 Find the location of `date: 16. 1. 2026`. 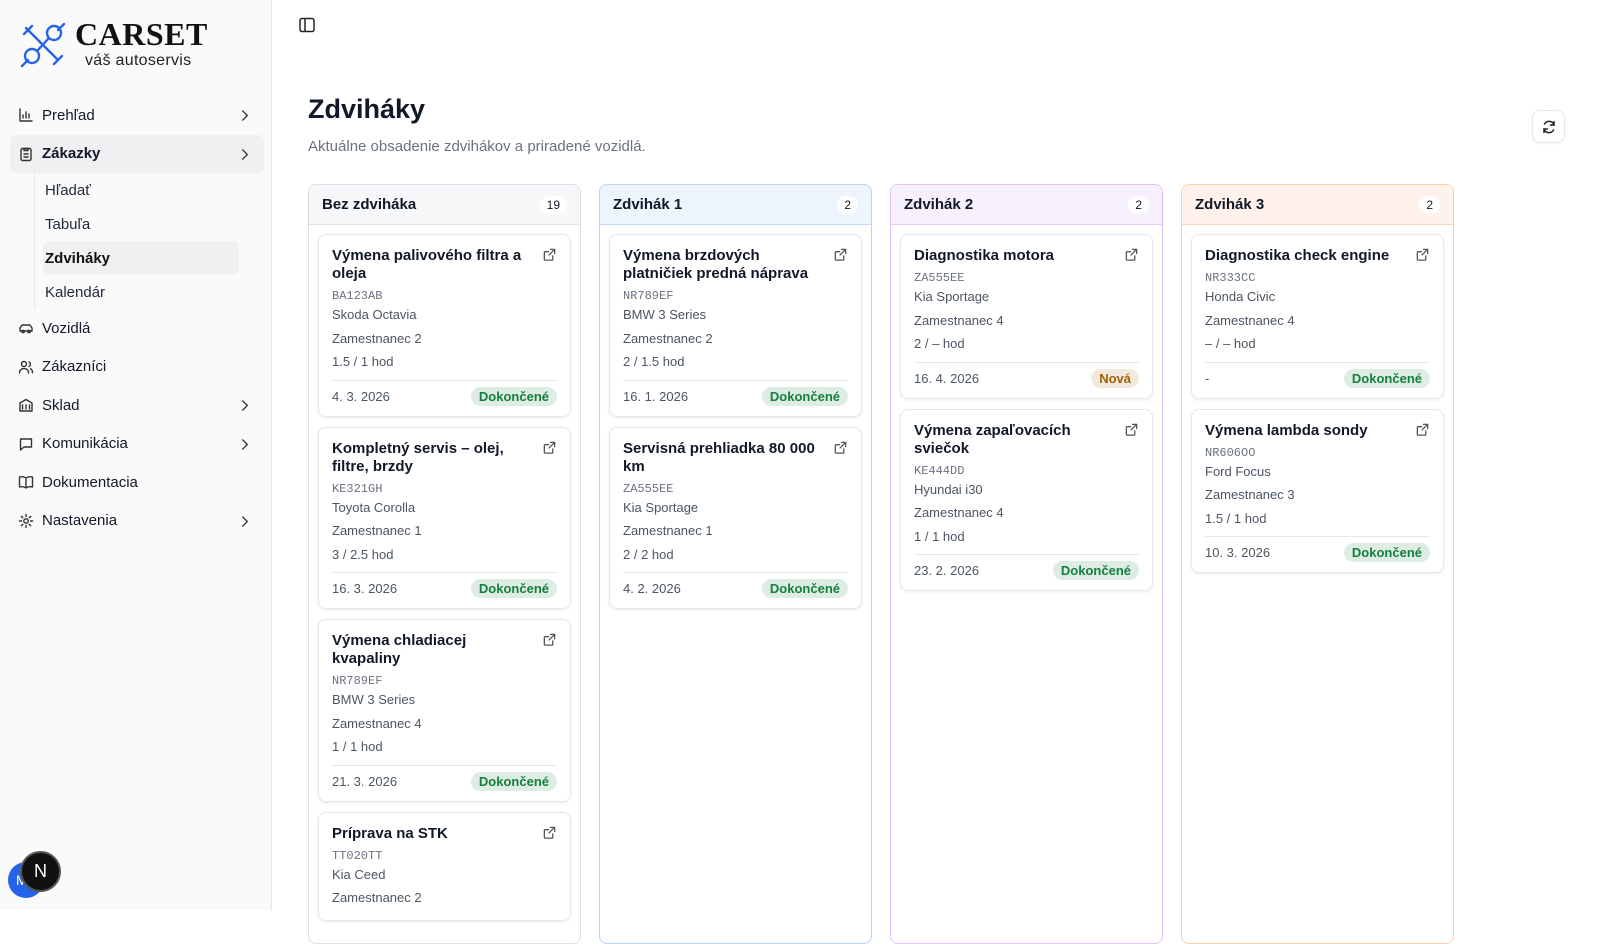

date: 16. 1. 2026 is located at coordinates (656, 396).